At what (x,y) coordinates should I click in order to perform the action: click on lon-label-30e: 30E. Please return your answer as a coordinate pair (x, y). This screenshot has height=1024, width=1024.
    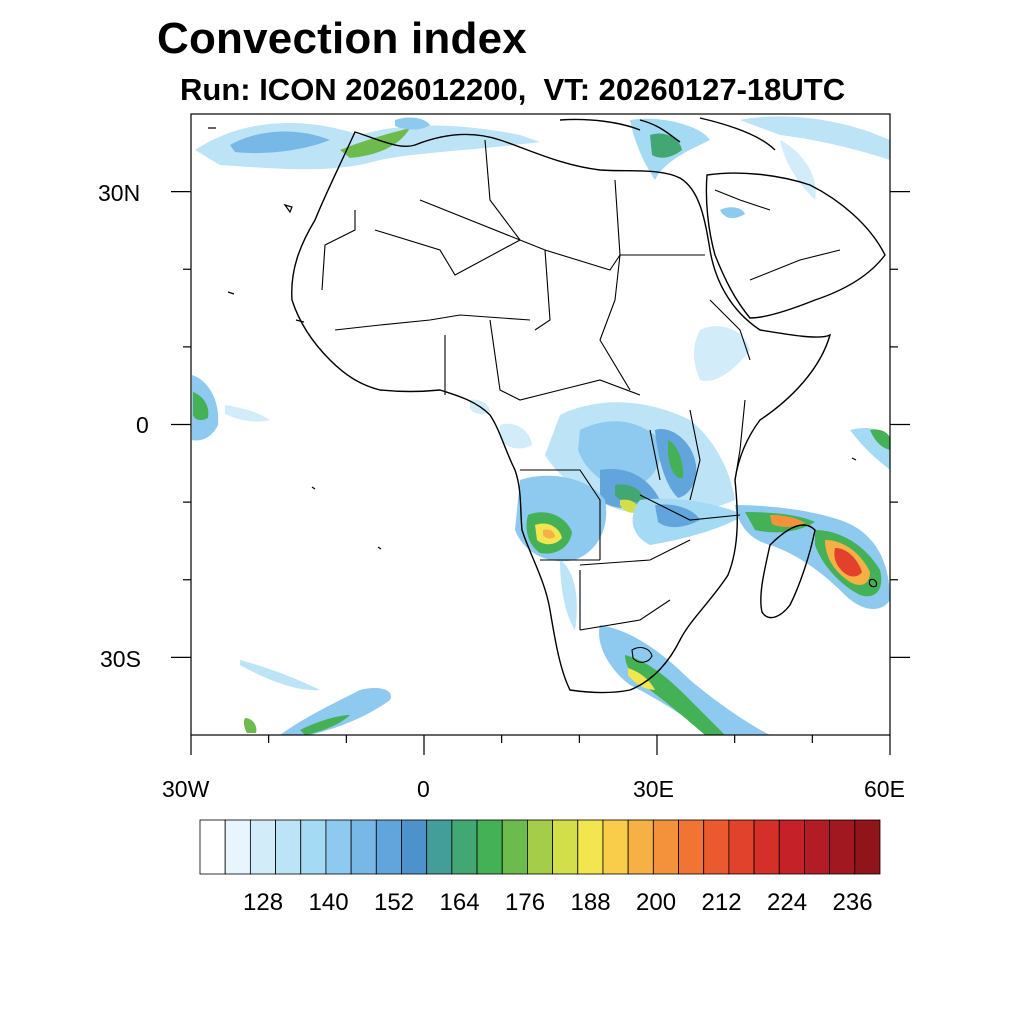
    Looking at the image, I should click on (653, 789).